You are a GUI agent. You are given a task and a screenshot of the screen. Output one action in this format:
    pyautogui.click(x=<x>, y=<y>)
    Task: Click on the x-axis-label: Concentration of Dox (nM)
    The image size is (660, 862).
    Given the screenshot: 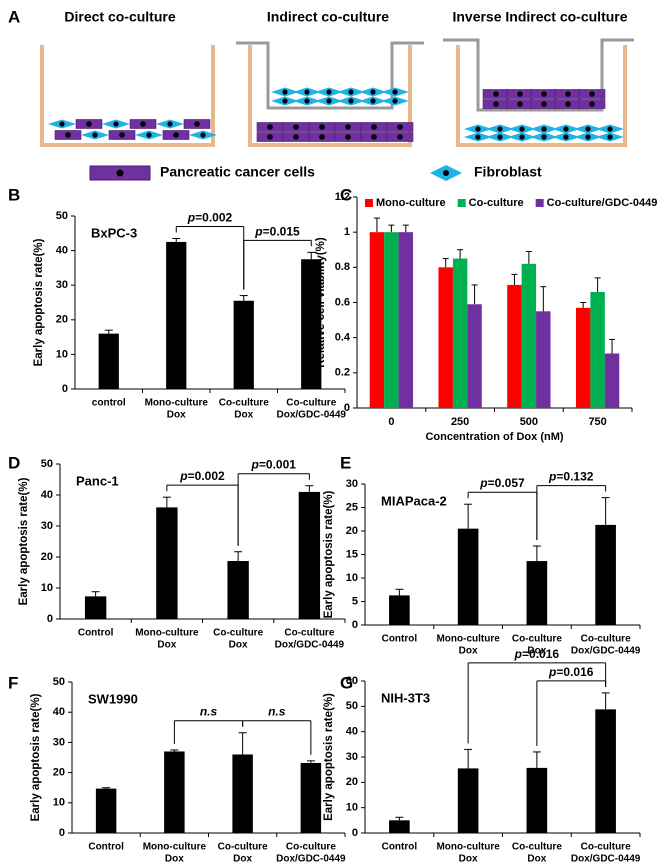 What is the action you would take?
    pyautogui.click(x=494, y=437)
    